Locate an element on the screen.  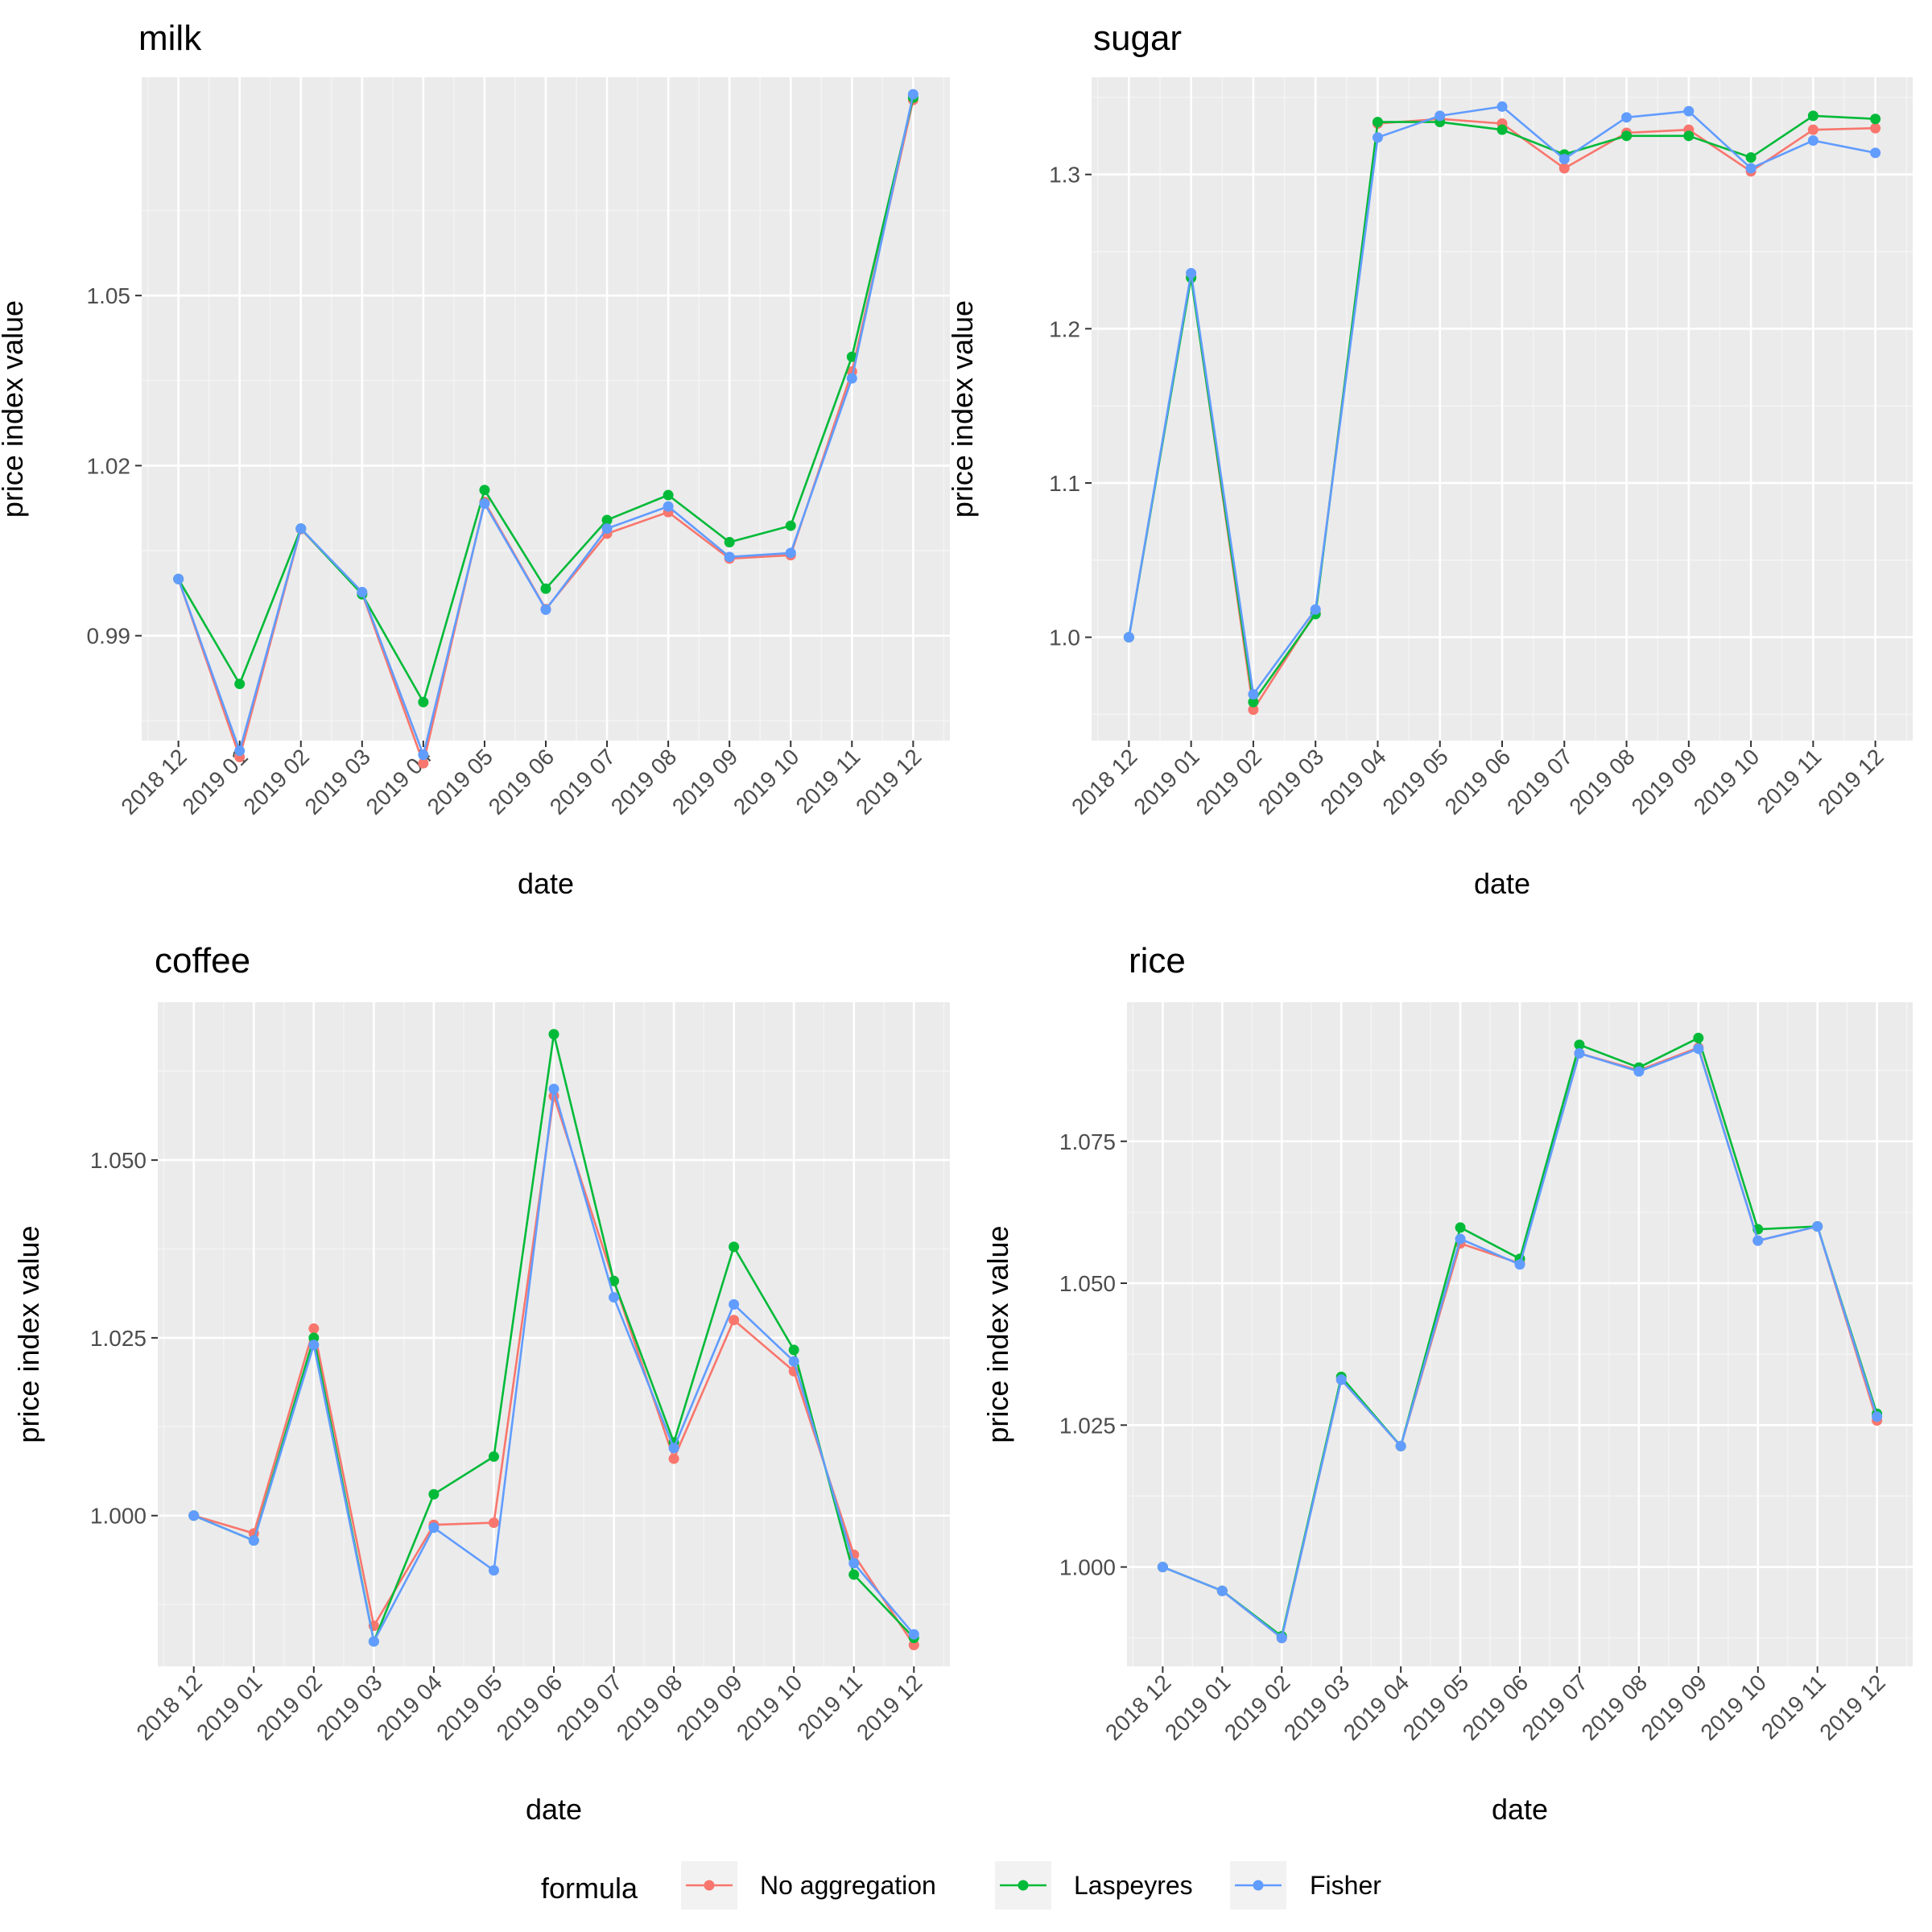
panel-title: rice is located at coordinates (1157, 960).